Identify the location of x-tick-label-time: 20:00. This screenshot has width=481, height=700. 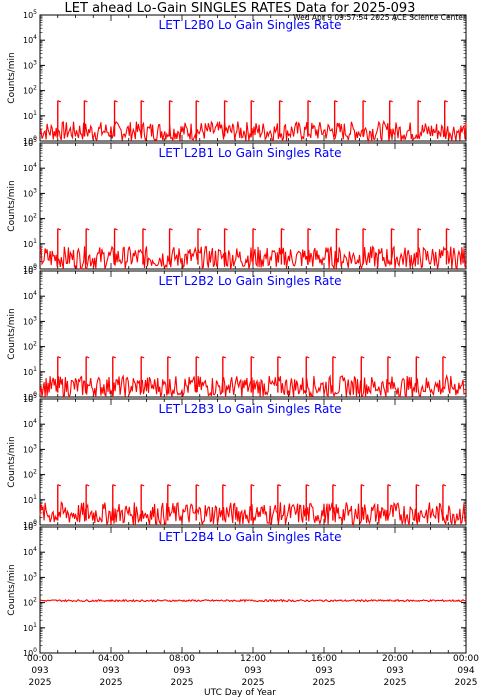
(395, 659).